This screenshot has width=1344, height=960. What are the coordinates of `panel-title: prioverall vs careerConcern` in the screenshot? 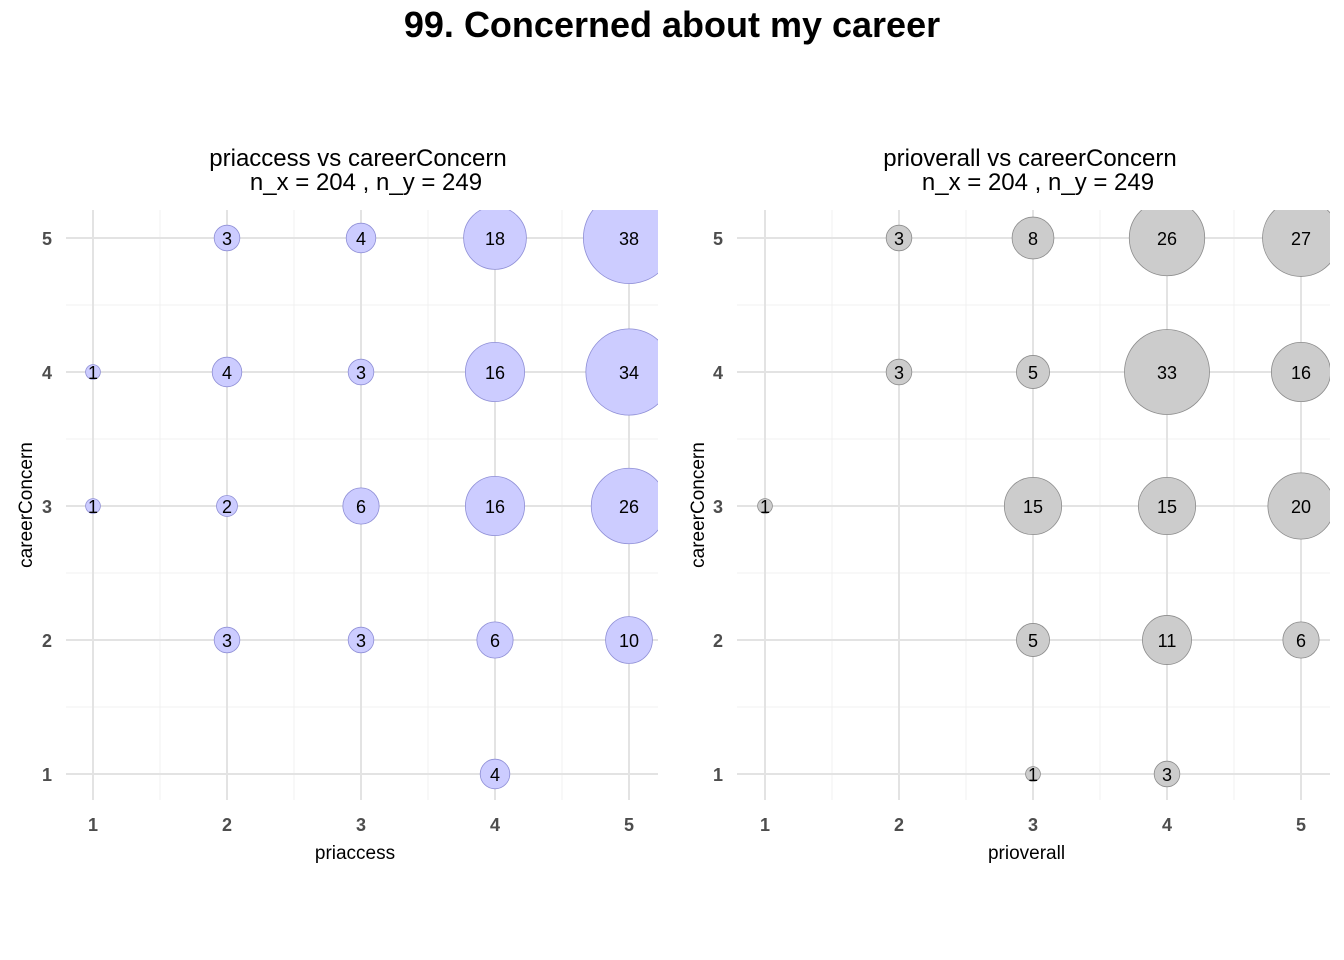 It's located at (1029, 158).